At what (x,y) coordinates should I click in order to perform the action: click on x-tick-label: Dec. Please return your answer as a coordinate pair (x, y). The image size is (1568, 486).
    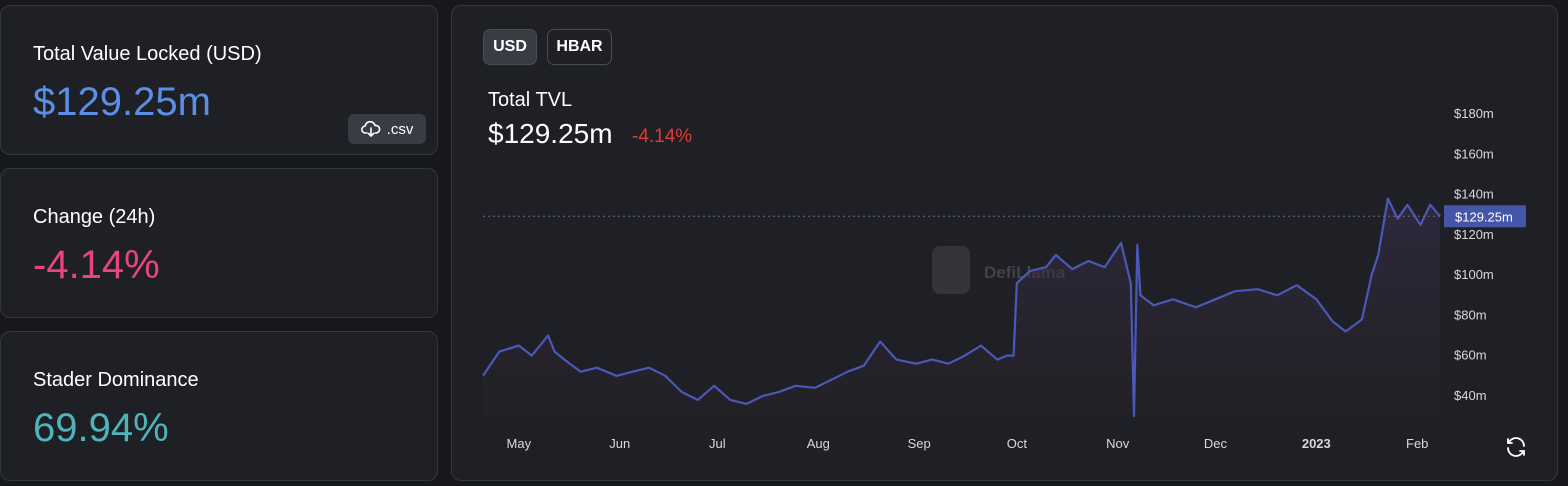
    Looking at the image, I should click on (1216, 443).